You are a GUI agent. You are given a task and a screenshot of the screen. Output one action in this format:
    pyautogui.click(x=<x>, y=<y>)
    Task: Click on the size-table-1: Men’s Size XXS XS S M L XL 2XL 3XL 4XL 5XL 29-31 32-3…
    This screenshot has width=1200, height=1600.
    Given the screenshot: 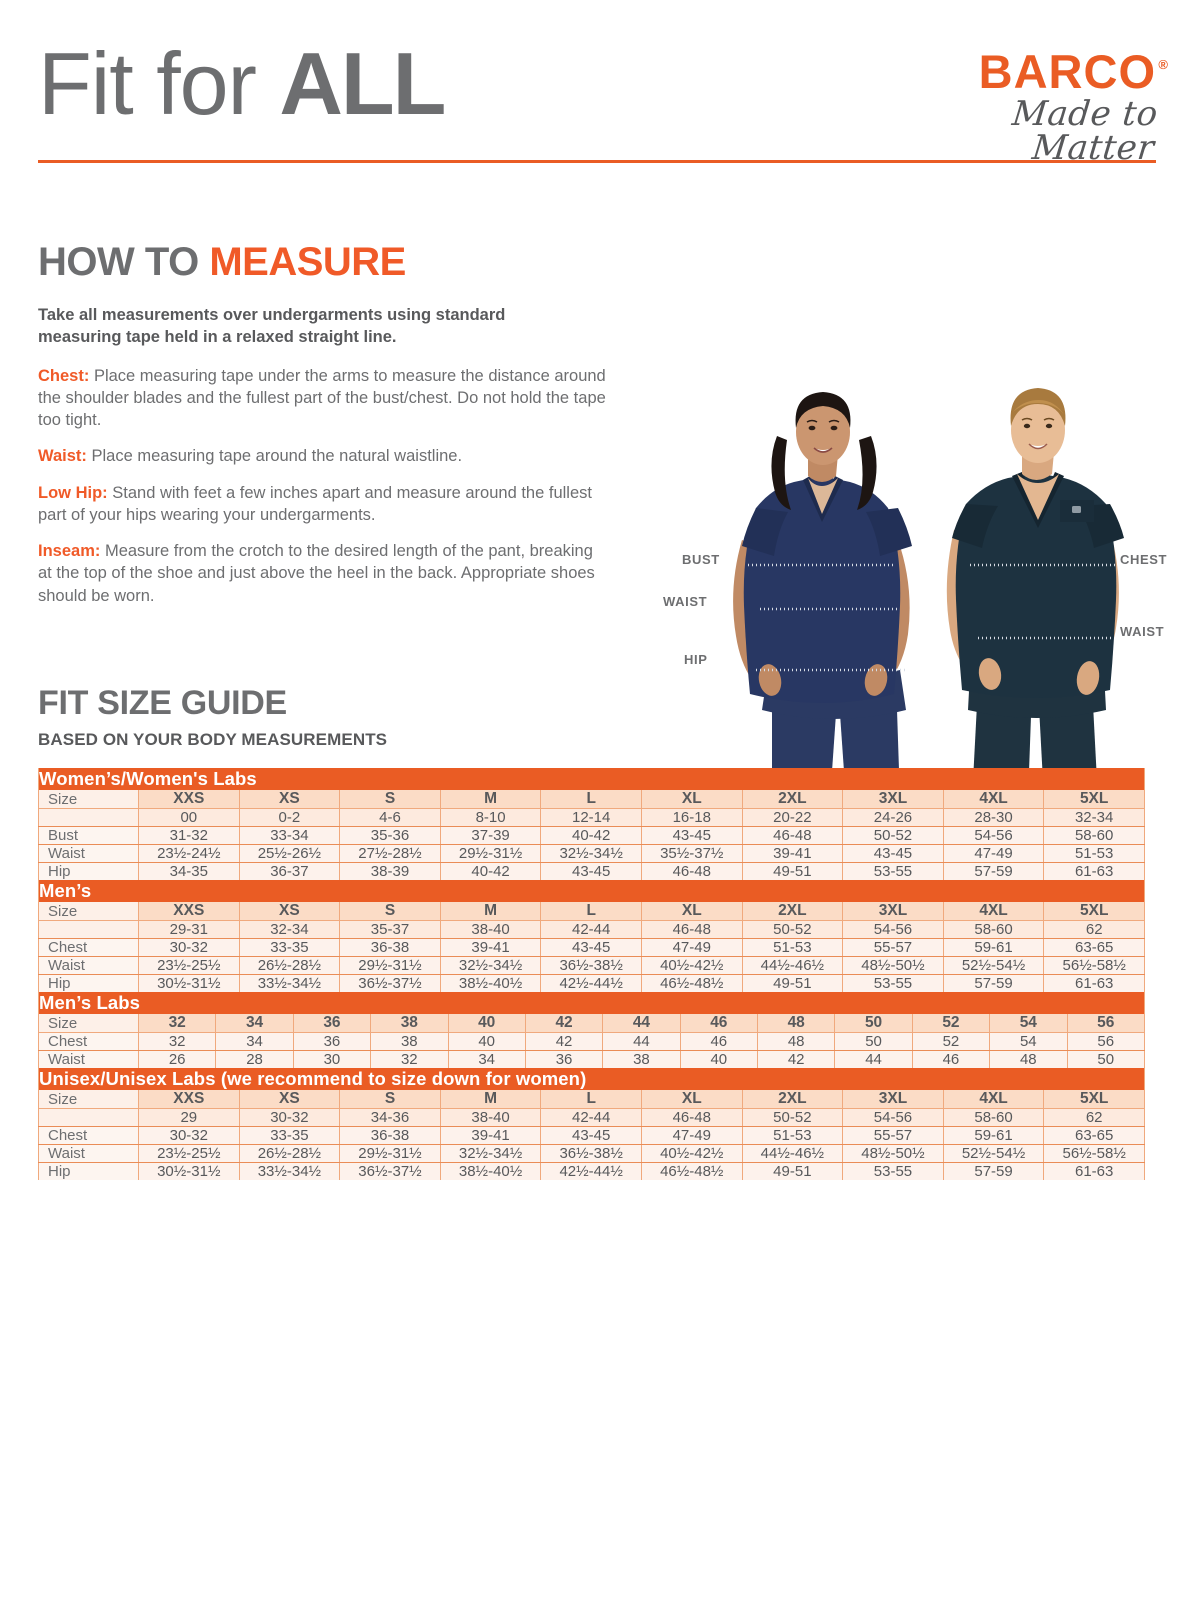 What is the action you would take?
    pyautogui.click(x=592, y=936)
    